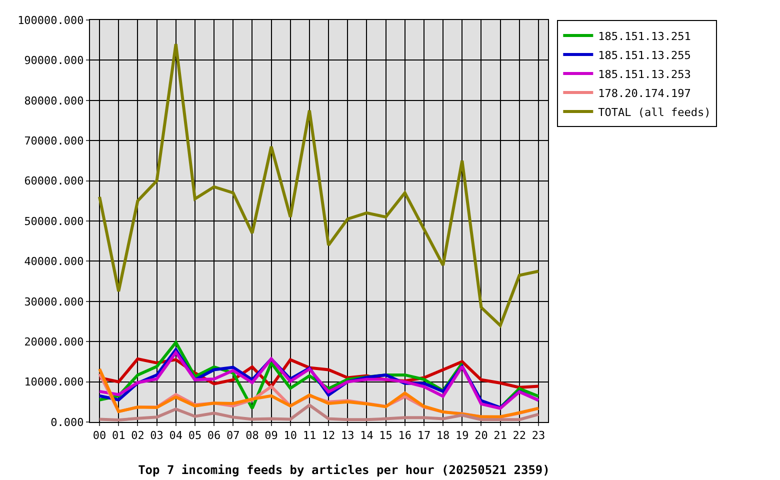 This screenshot has width=780, height=480. What do you see at coordinates (654, 112) in the screenshot?
I see `legend-label: TOTAL (all feeds)` at bounding box center [654, 112].